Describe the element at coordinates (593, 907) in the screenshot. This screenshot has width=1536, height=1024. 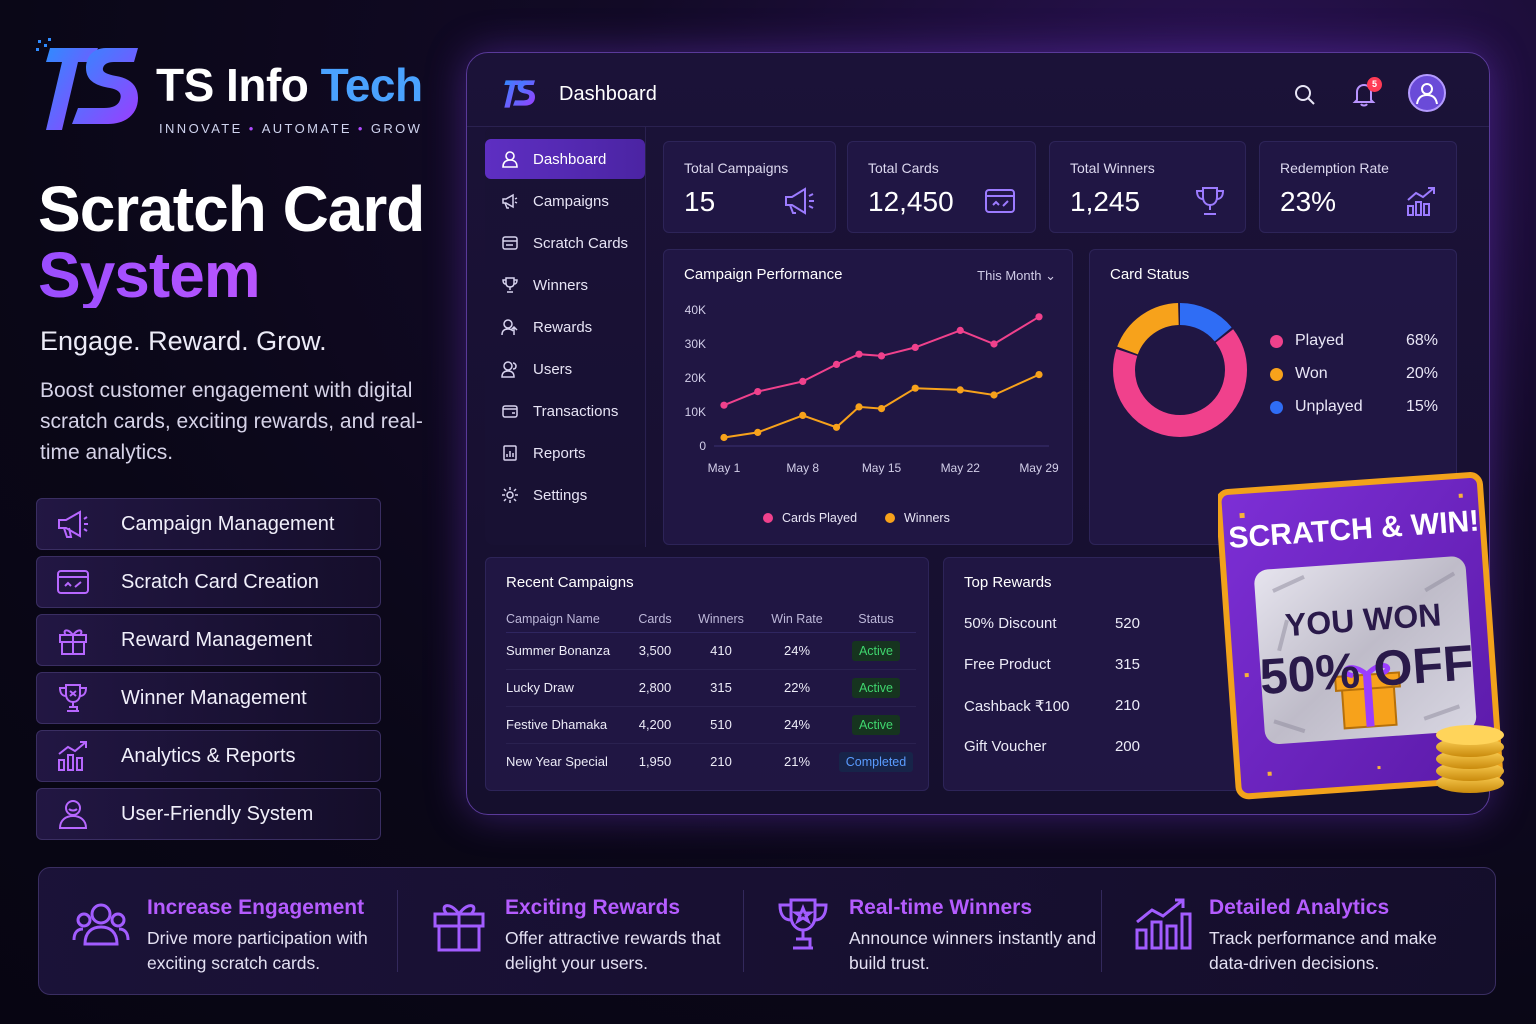
I see `benefit-title: Exciting Rewards` at that location.